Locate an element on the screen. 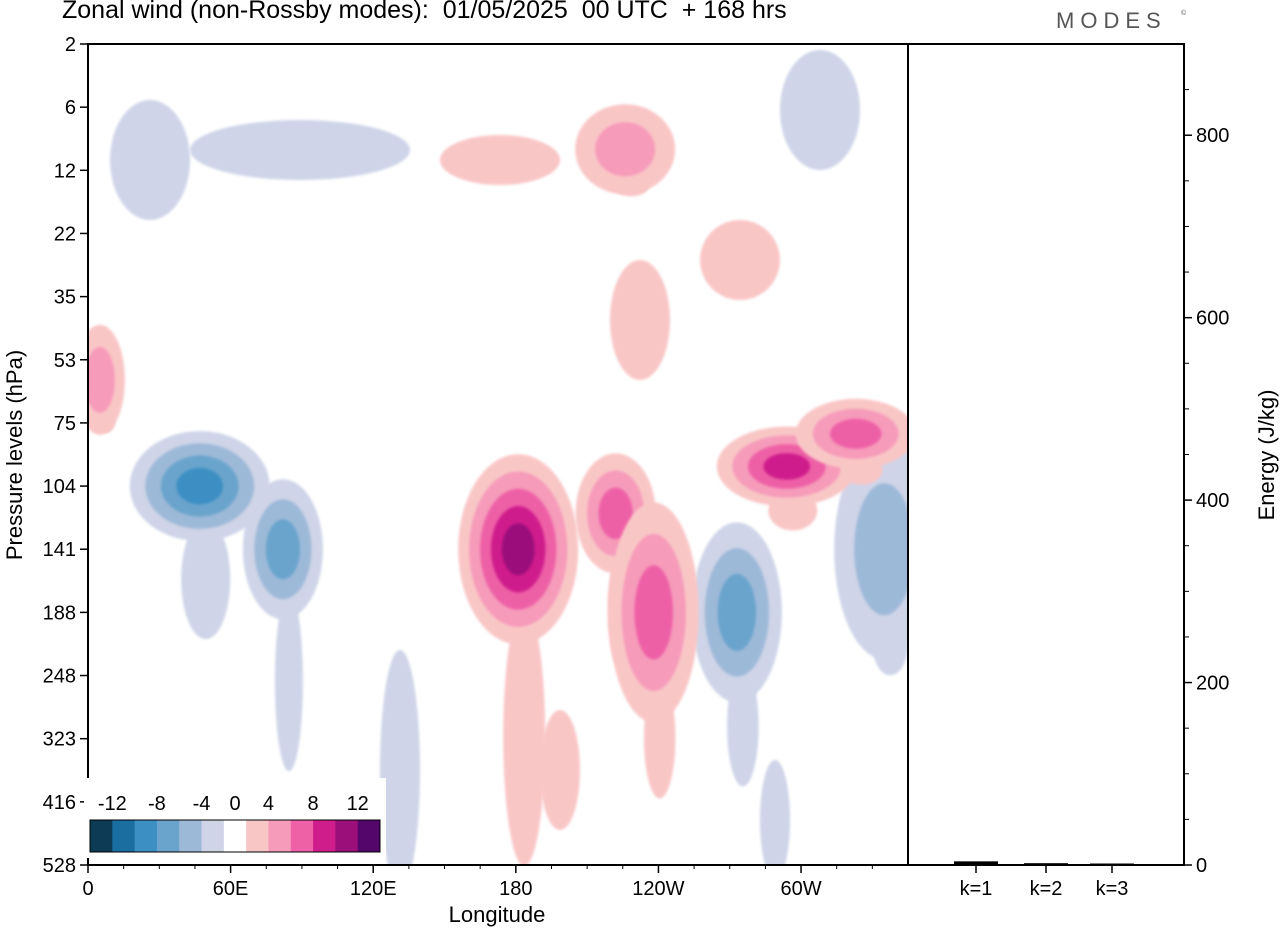 This screenshot has height=930, width=1280. logo-copyright-mark: © is located at coordinates (1184, 13).